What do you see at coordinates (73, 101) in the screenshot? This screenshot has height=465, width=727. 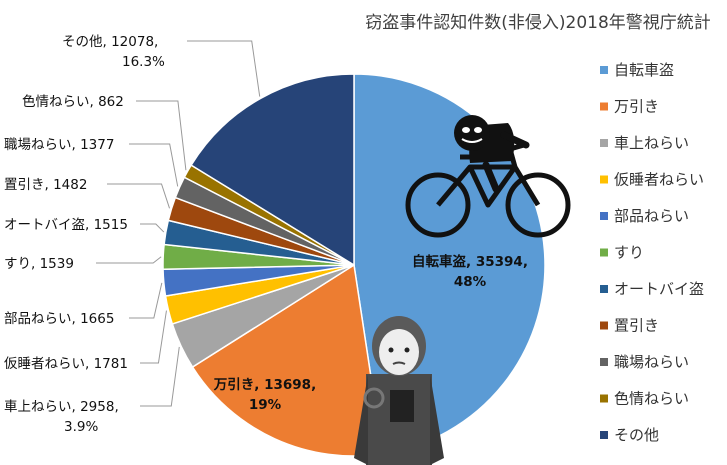 I see `data-label-9: 色情ねらい, 862` at bounding box center [73, 101].